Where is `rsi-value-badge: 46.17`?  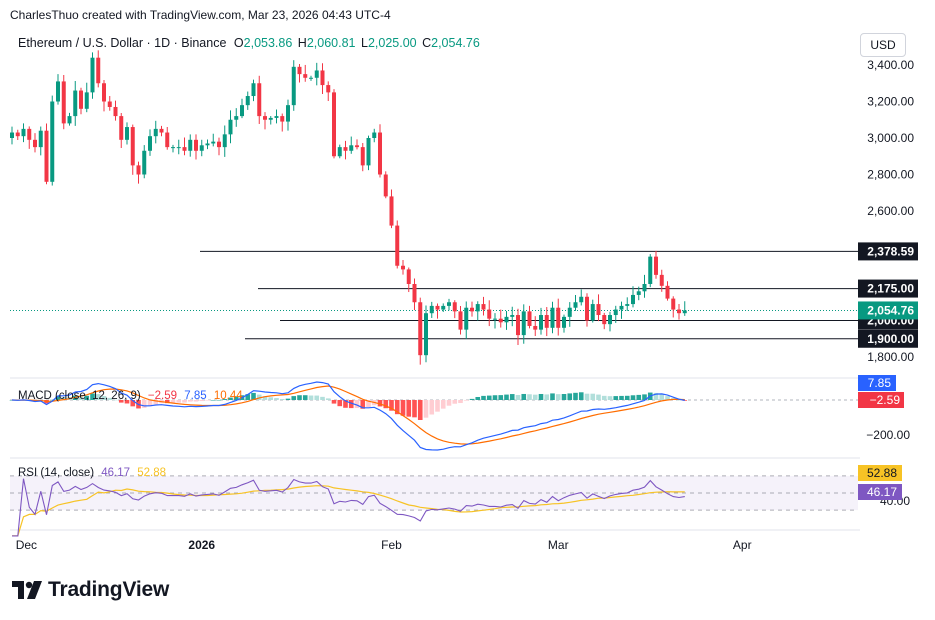
rsi-value-badge: 46.17 is located at coordinates (880, 492).